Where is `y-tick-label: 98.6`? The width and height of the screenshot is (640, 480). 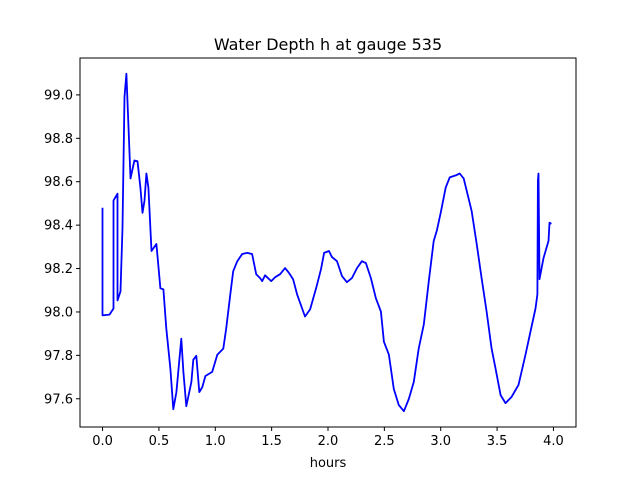 y-tick-label: 98.6 is located at coordinates (58, 182).